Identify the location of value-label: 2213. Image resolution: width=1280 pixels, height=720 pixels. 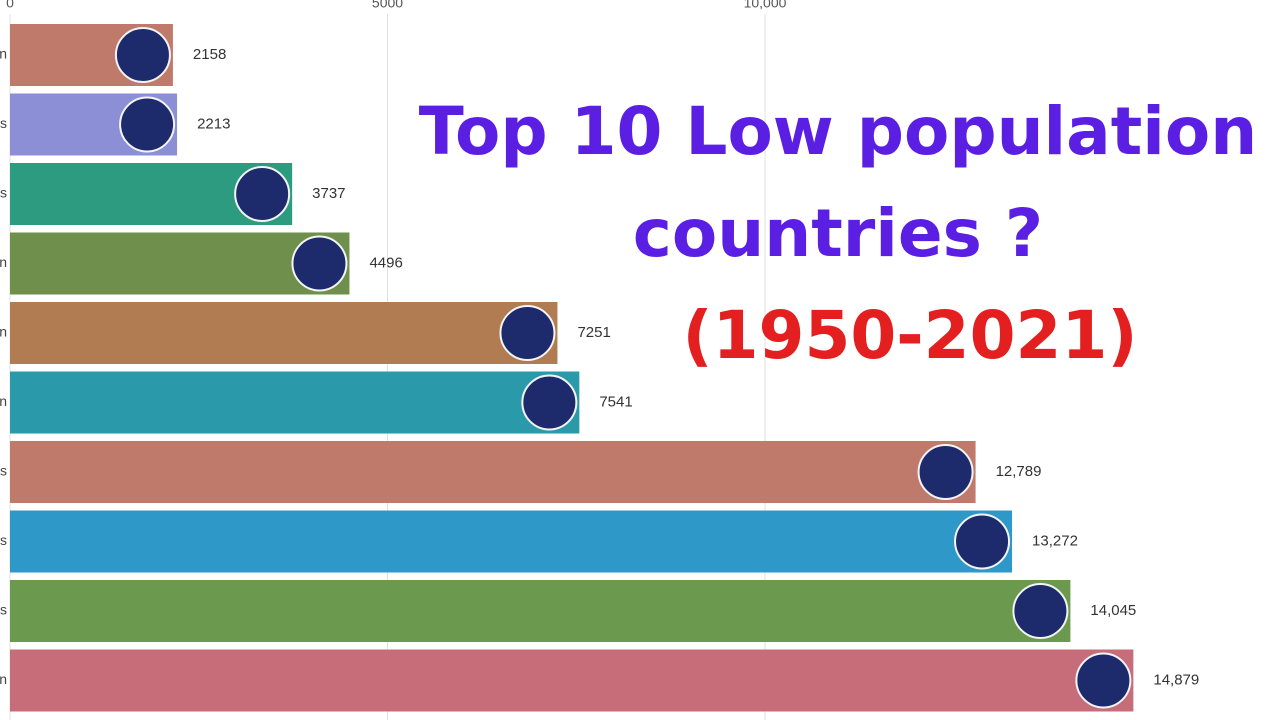
(213, 123).